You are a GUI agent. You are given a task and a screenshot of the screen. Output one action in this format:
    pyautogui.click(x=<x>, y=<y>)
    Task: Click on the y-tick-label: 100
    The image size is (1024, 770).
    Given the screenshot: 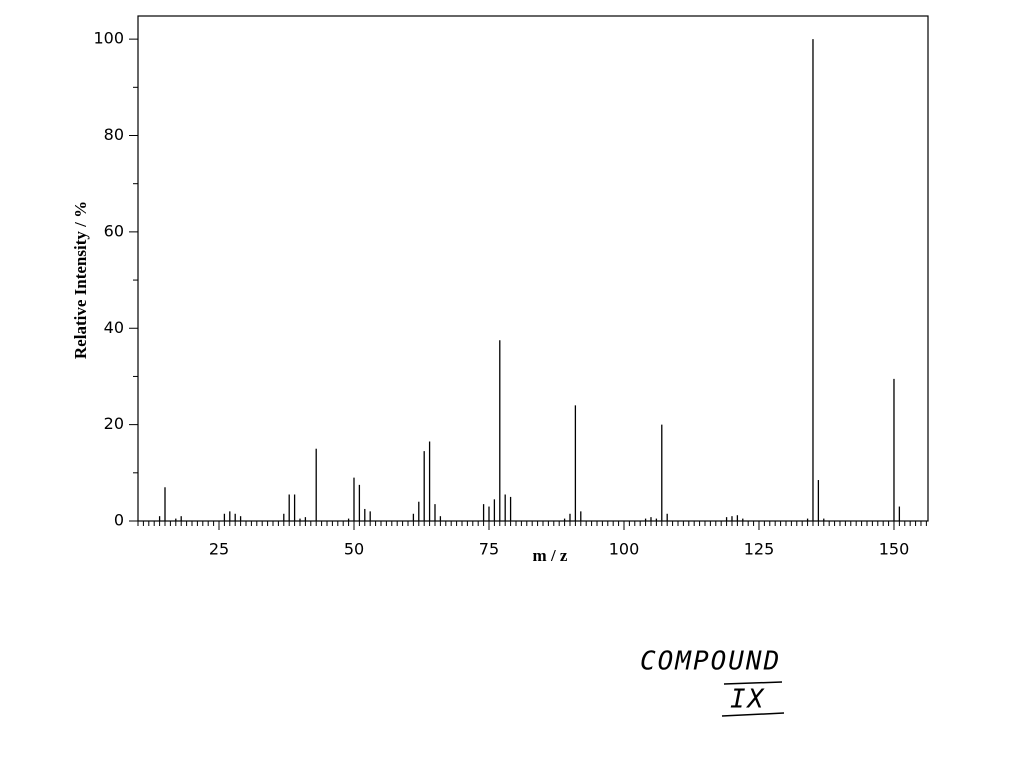 What is the action you would take?
    pyautogui.click(x=108, y=38)
    